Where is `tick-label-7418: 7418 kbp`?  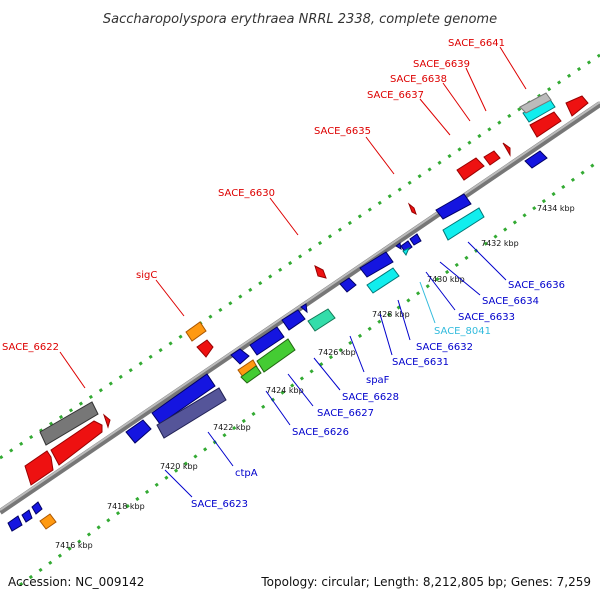 tick-label-7418: 7418 kbp is located at coordinates (126, 506).